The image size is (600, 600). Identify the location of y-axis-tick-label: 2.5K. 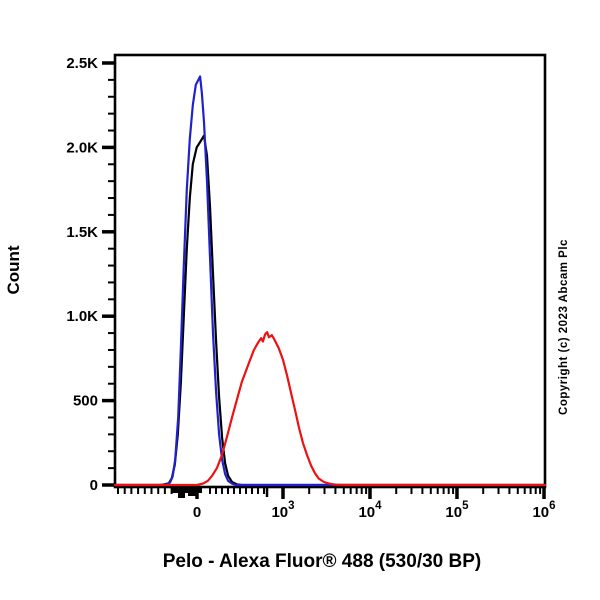
(82, 63).